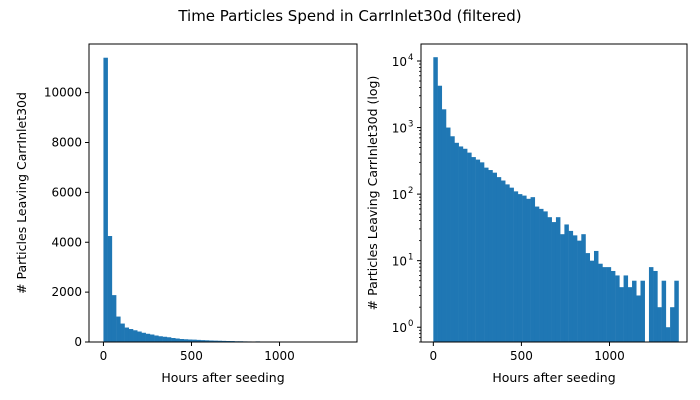  Describe the element at coordinates (21, 193) in the screenshot. I see `y-axis-label: # Particles Leaving CarrInlet30d` at that location.